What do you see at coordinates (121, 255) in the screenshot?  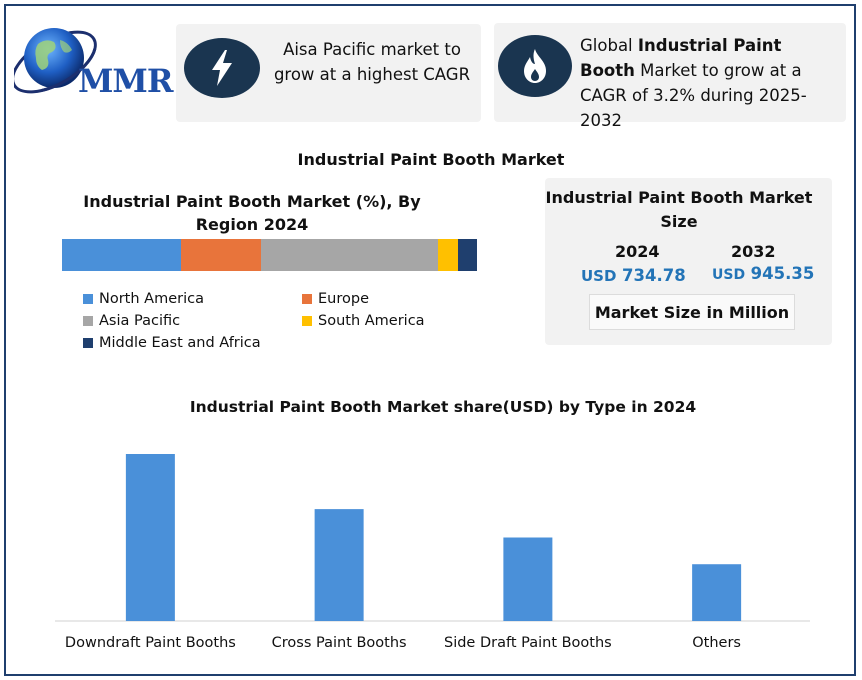 I see `region-segment-north-america` at bounding box center [121, 255].